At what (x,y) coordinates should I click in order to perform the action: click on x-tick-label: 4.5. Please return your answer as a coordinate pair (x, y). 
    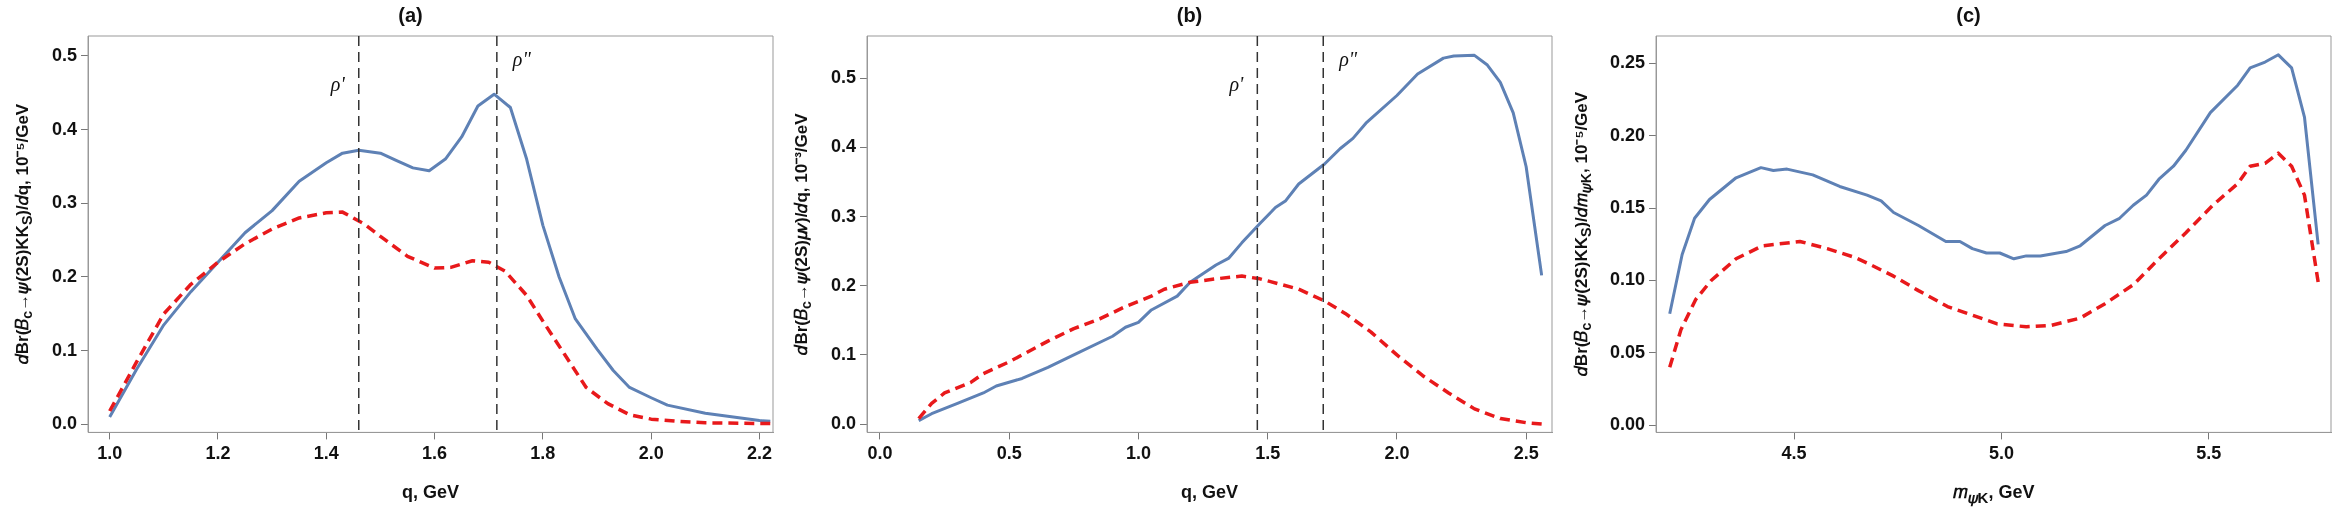
    Looking at the image, I should click on (1794, 453).